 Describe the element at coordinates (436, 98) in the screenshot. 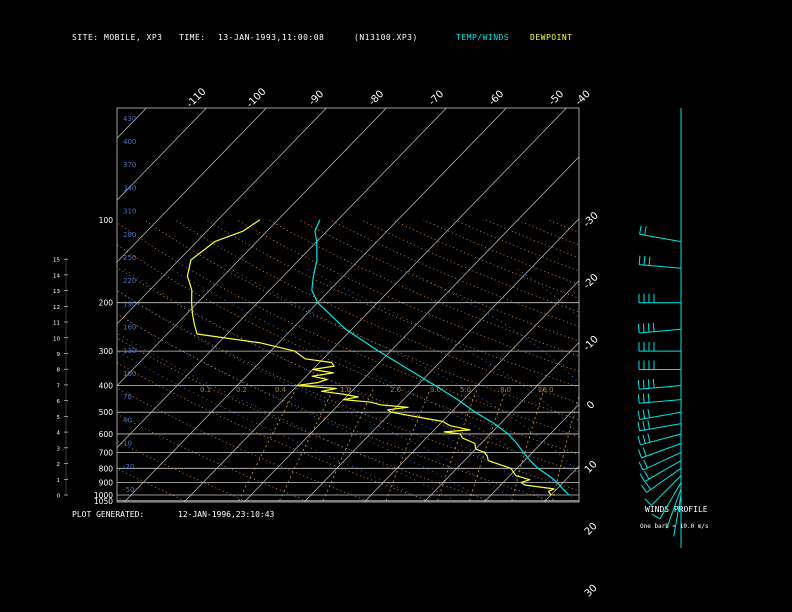

I see `isotherm-label: -70` at that location.